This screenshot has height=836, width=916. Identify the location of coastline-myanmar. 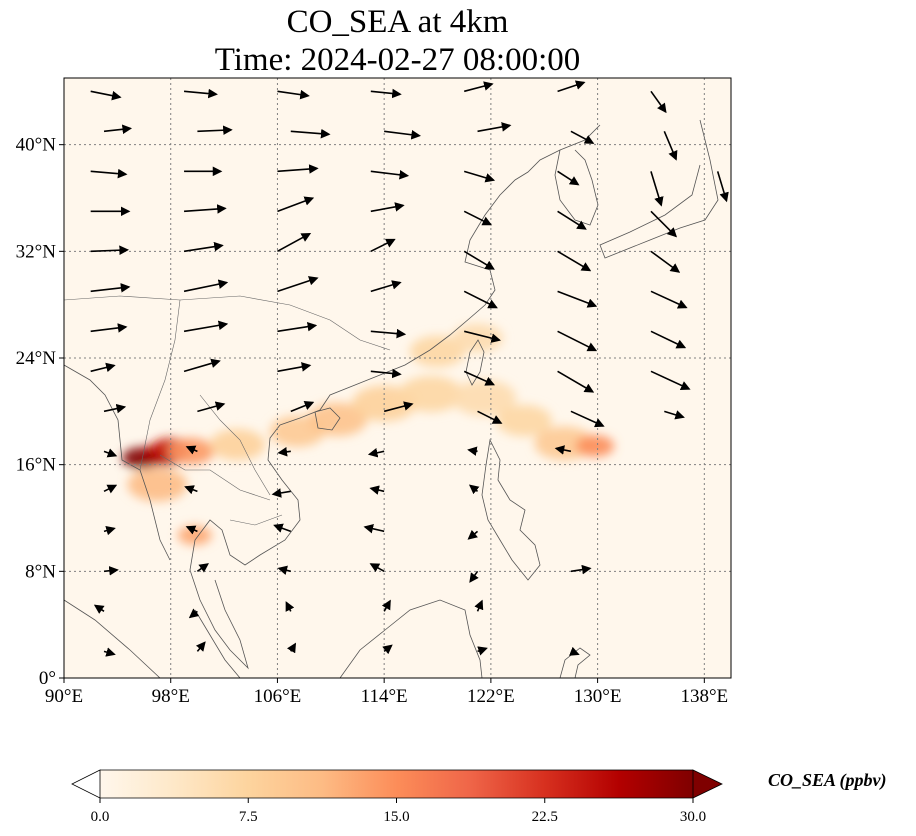
(117, 462).